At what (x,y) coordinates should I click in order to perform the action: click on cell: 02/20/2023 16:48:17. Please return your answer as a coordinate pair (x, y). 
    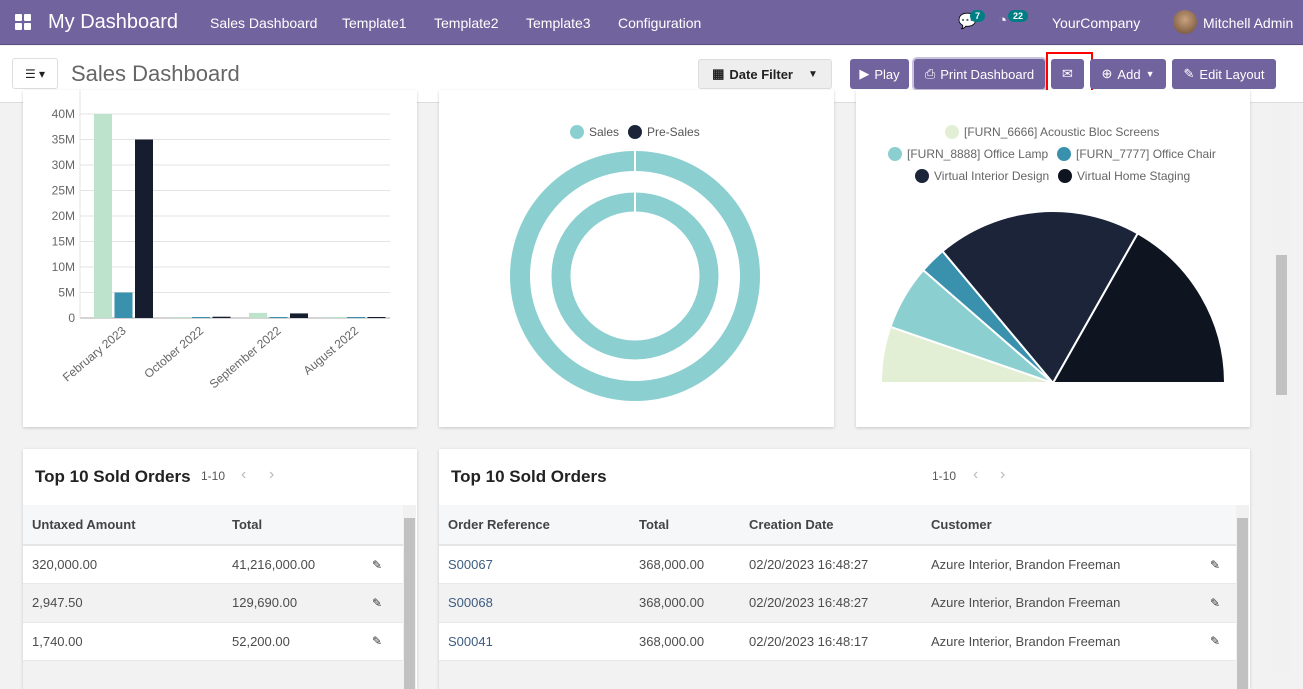
    Looking at the image, I should click on (831, 641).